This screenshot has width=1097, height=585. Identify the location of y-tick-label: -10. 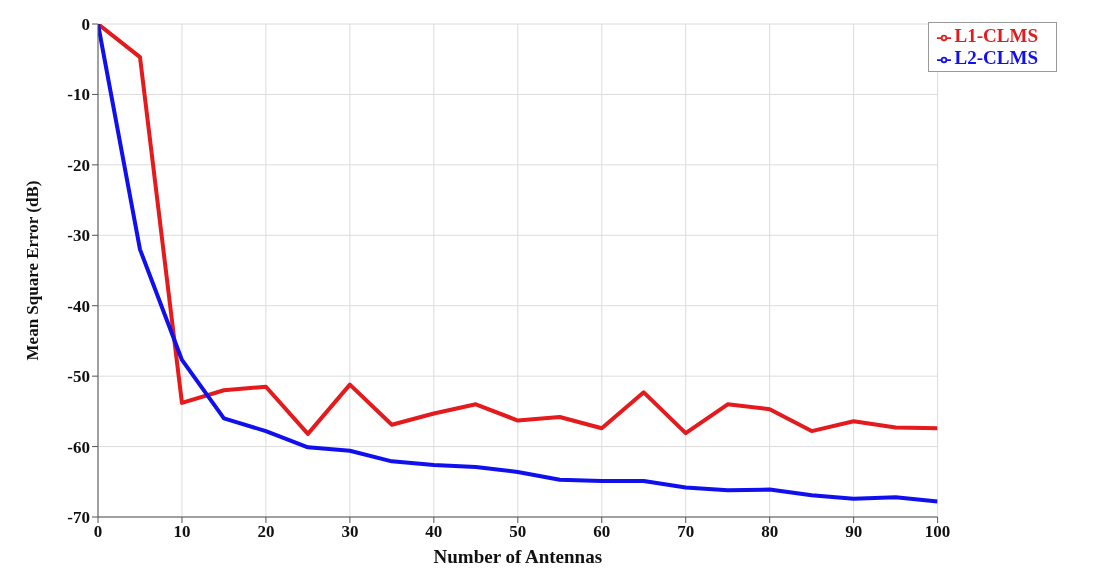
(78, 95).